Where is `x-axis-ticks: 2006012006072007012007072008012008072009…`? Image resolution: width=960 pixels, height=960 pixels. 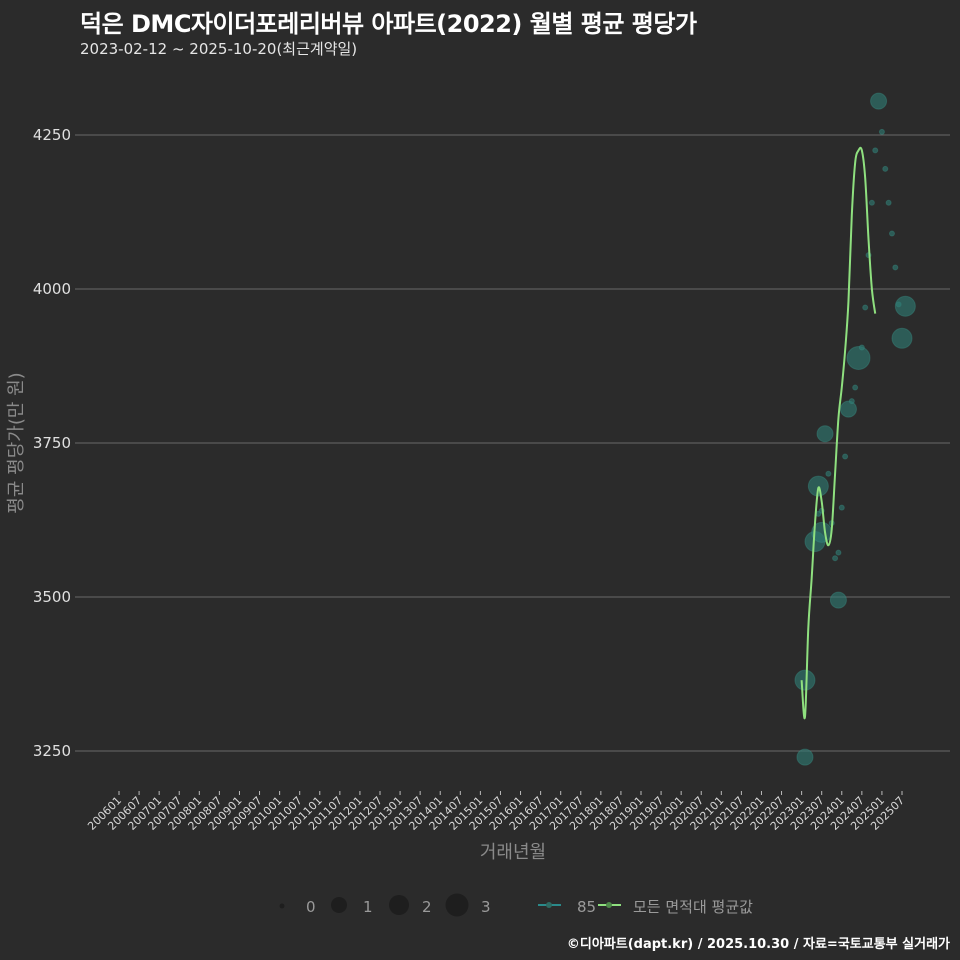
x-axis-ticks: 2006012006072007012007072008012008072009… is located at coordinates (496, 812).